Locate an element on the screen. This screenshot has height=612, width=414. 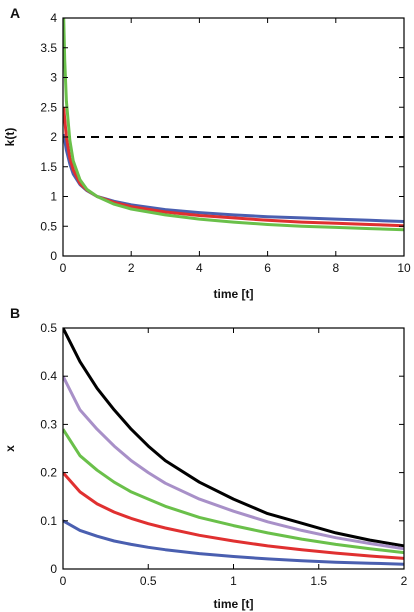
x-tick-label: 6 is located at coordinates (267, 268).